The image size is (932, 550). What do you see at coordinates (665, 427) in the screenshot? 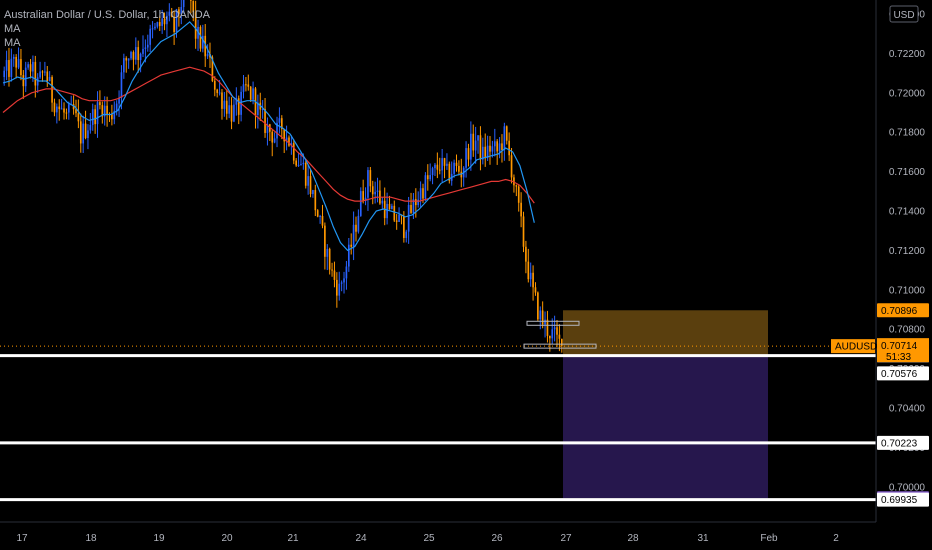
I see `take-profit-zone` at bounding box center [665, 427].